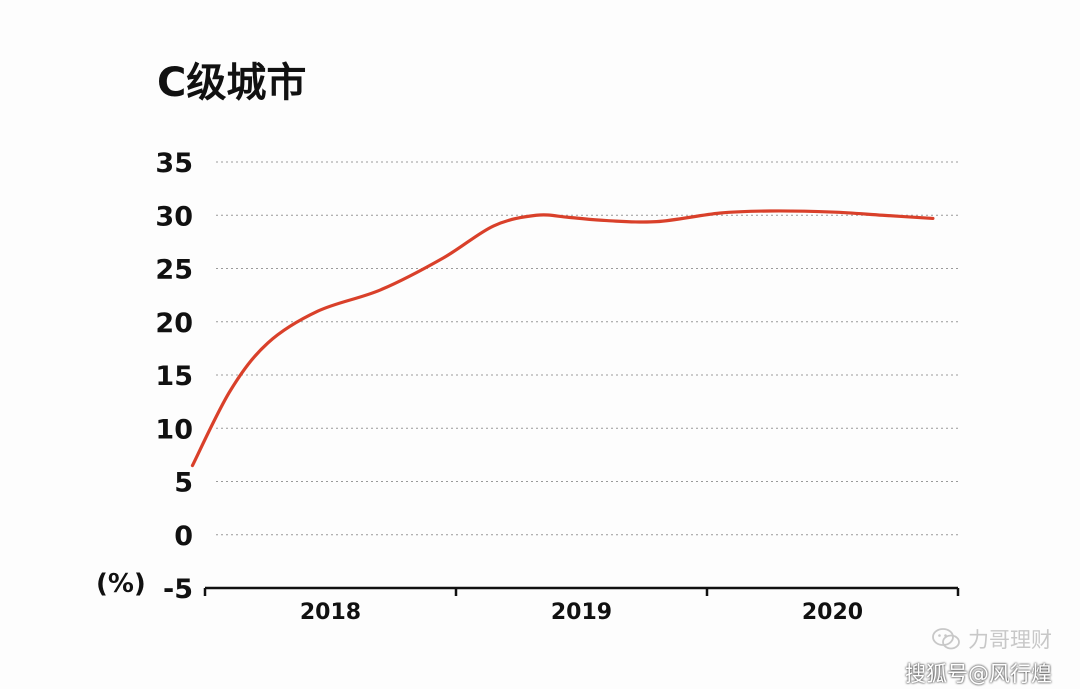 The width and height of the screenshot is (1080, 689). What do you see at coordinates (174, 216) in the screenshot?
I see `y-tick-label: 30` at bounding box center [174, 216].